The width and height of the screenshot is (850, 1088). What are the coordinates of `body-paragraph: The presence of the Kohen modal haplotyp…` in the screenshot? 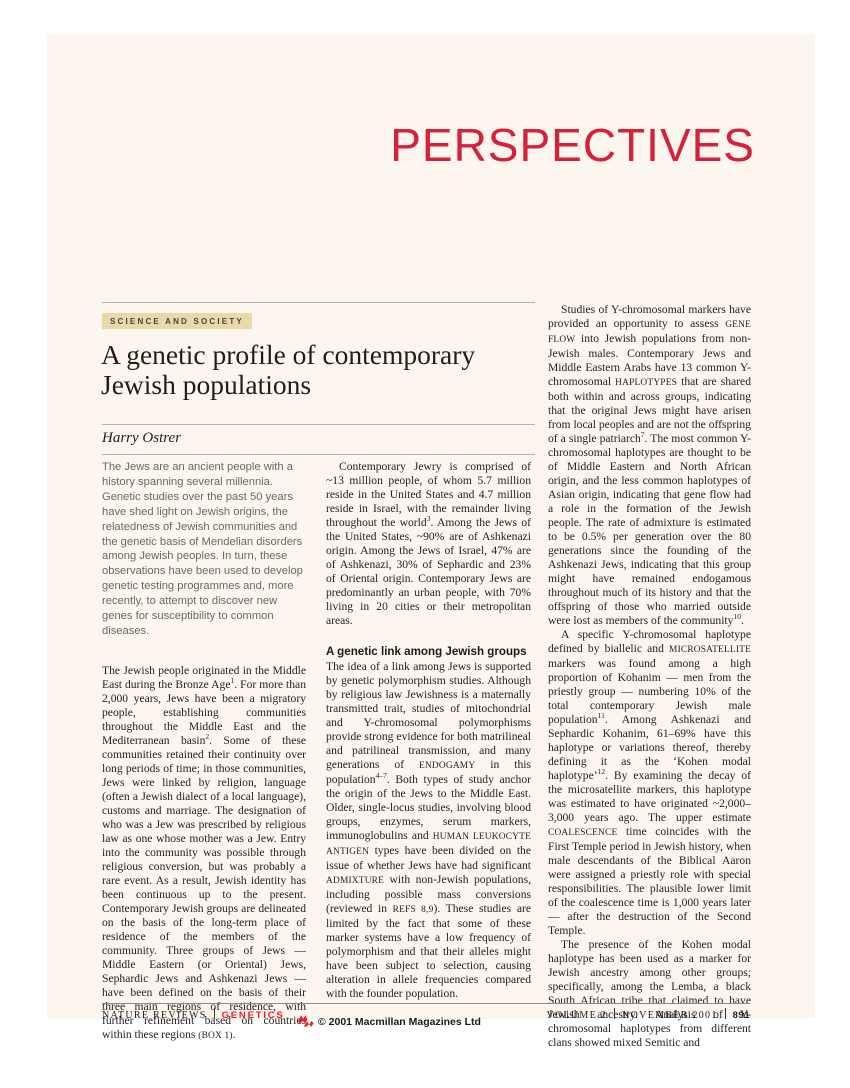 It's located at (649, 993).